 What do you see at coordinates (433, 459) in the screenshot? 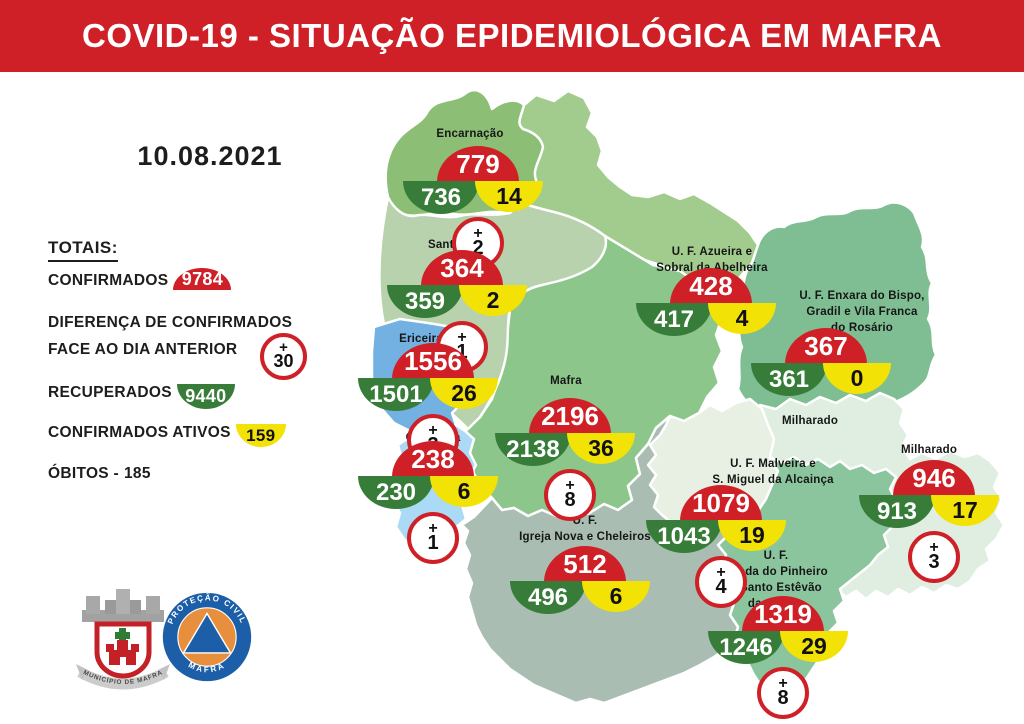
I see `confirmed-badge: 238` at bounding box center [433, 459].